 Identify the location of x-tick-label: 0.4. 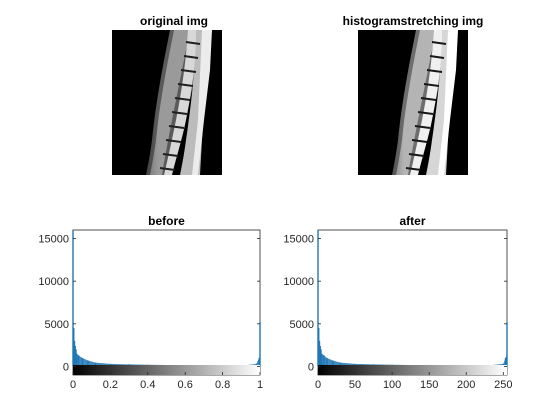
(147, 385).